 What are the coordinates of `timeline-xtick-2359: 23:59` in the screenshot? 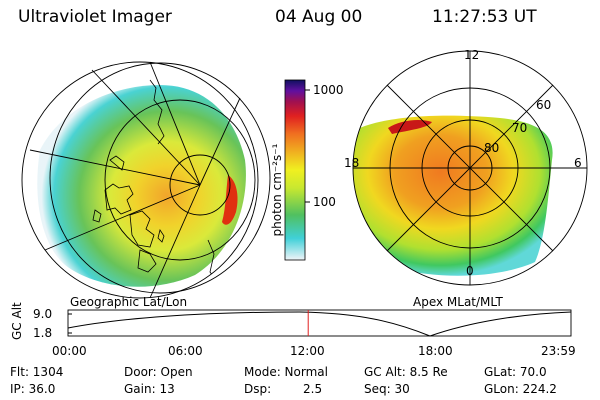 It's located at (558, 351).